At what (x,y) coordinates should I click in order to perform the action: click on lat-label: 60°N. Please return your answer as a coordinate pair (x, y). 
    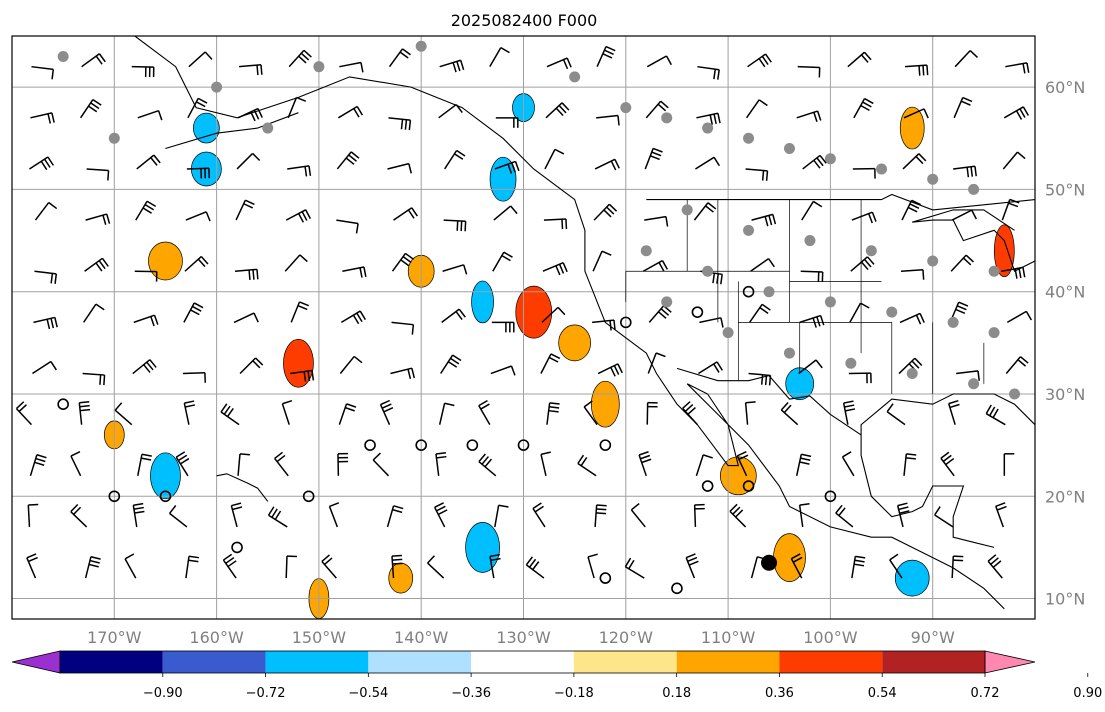
    Looking at the image, I should click on (1065, 87).